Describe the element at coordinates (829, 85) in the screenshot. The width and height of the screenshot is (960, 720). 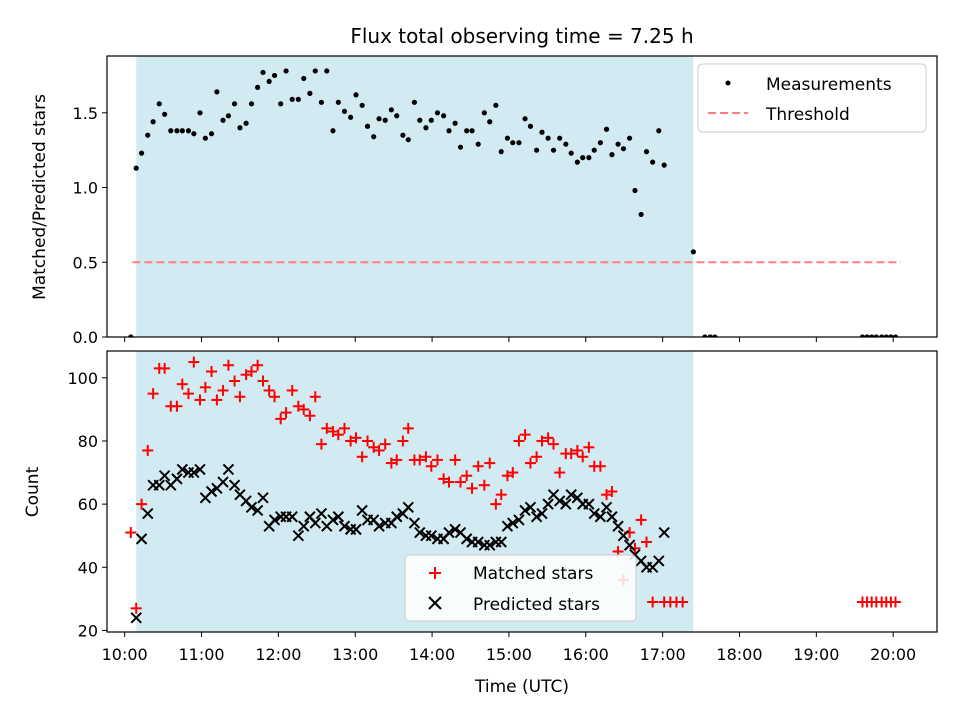
I see `legend-measurements-label: Measurements` at that location.